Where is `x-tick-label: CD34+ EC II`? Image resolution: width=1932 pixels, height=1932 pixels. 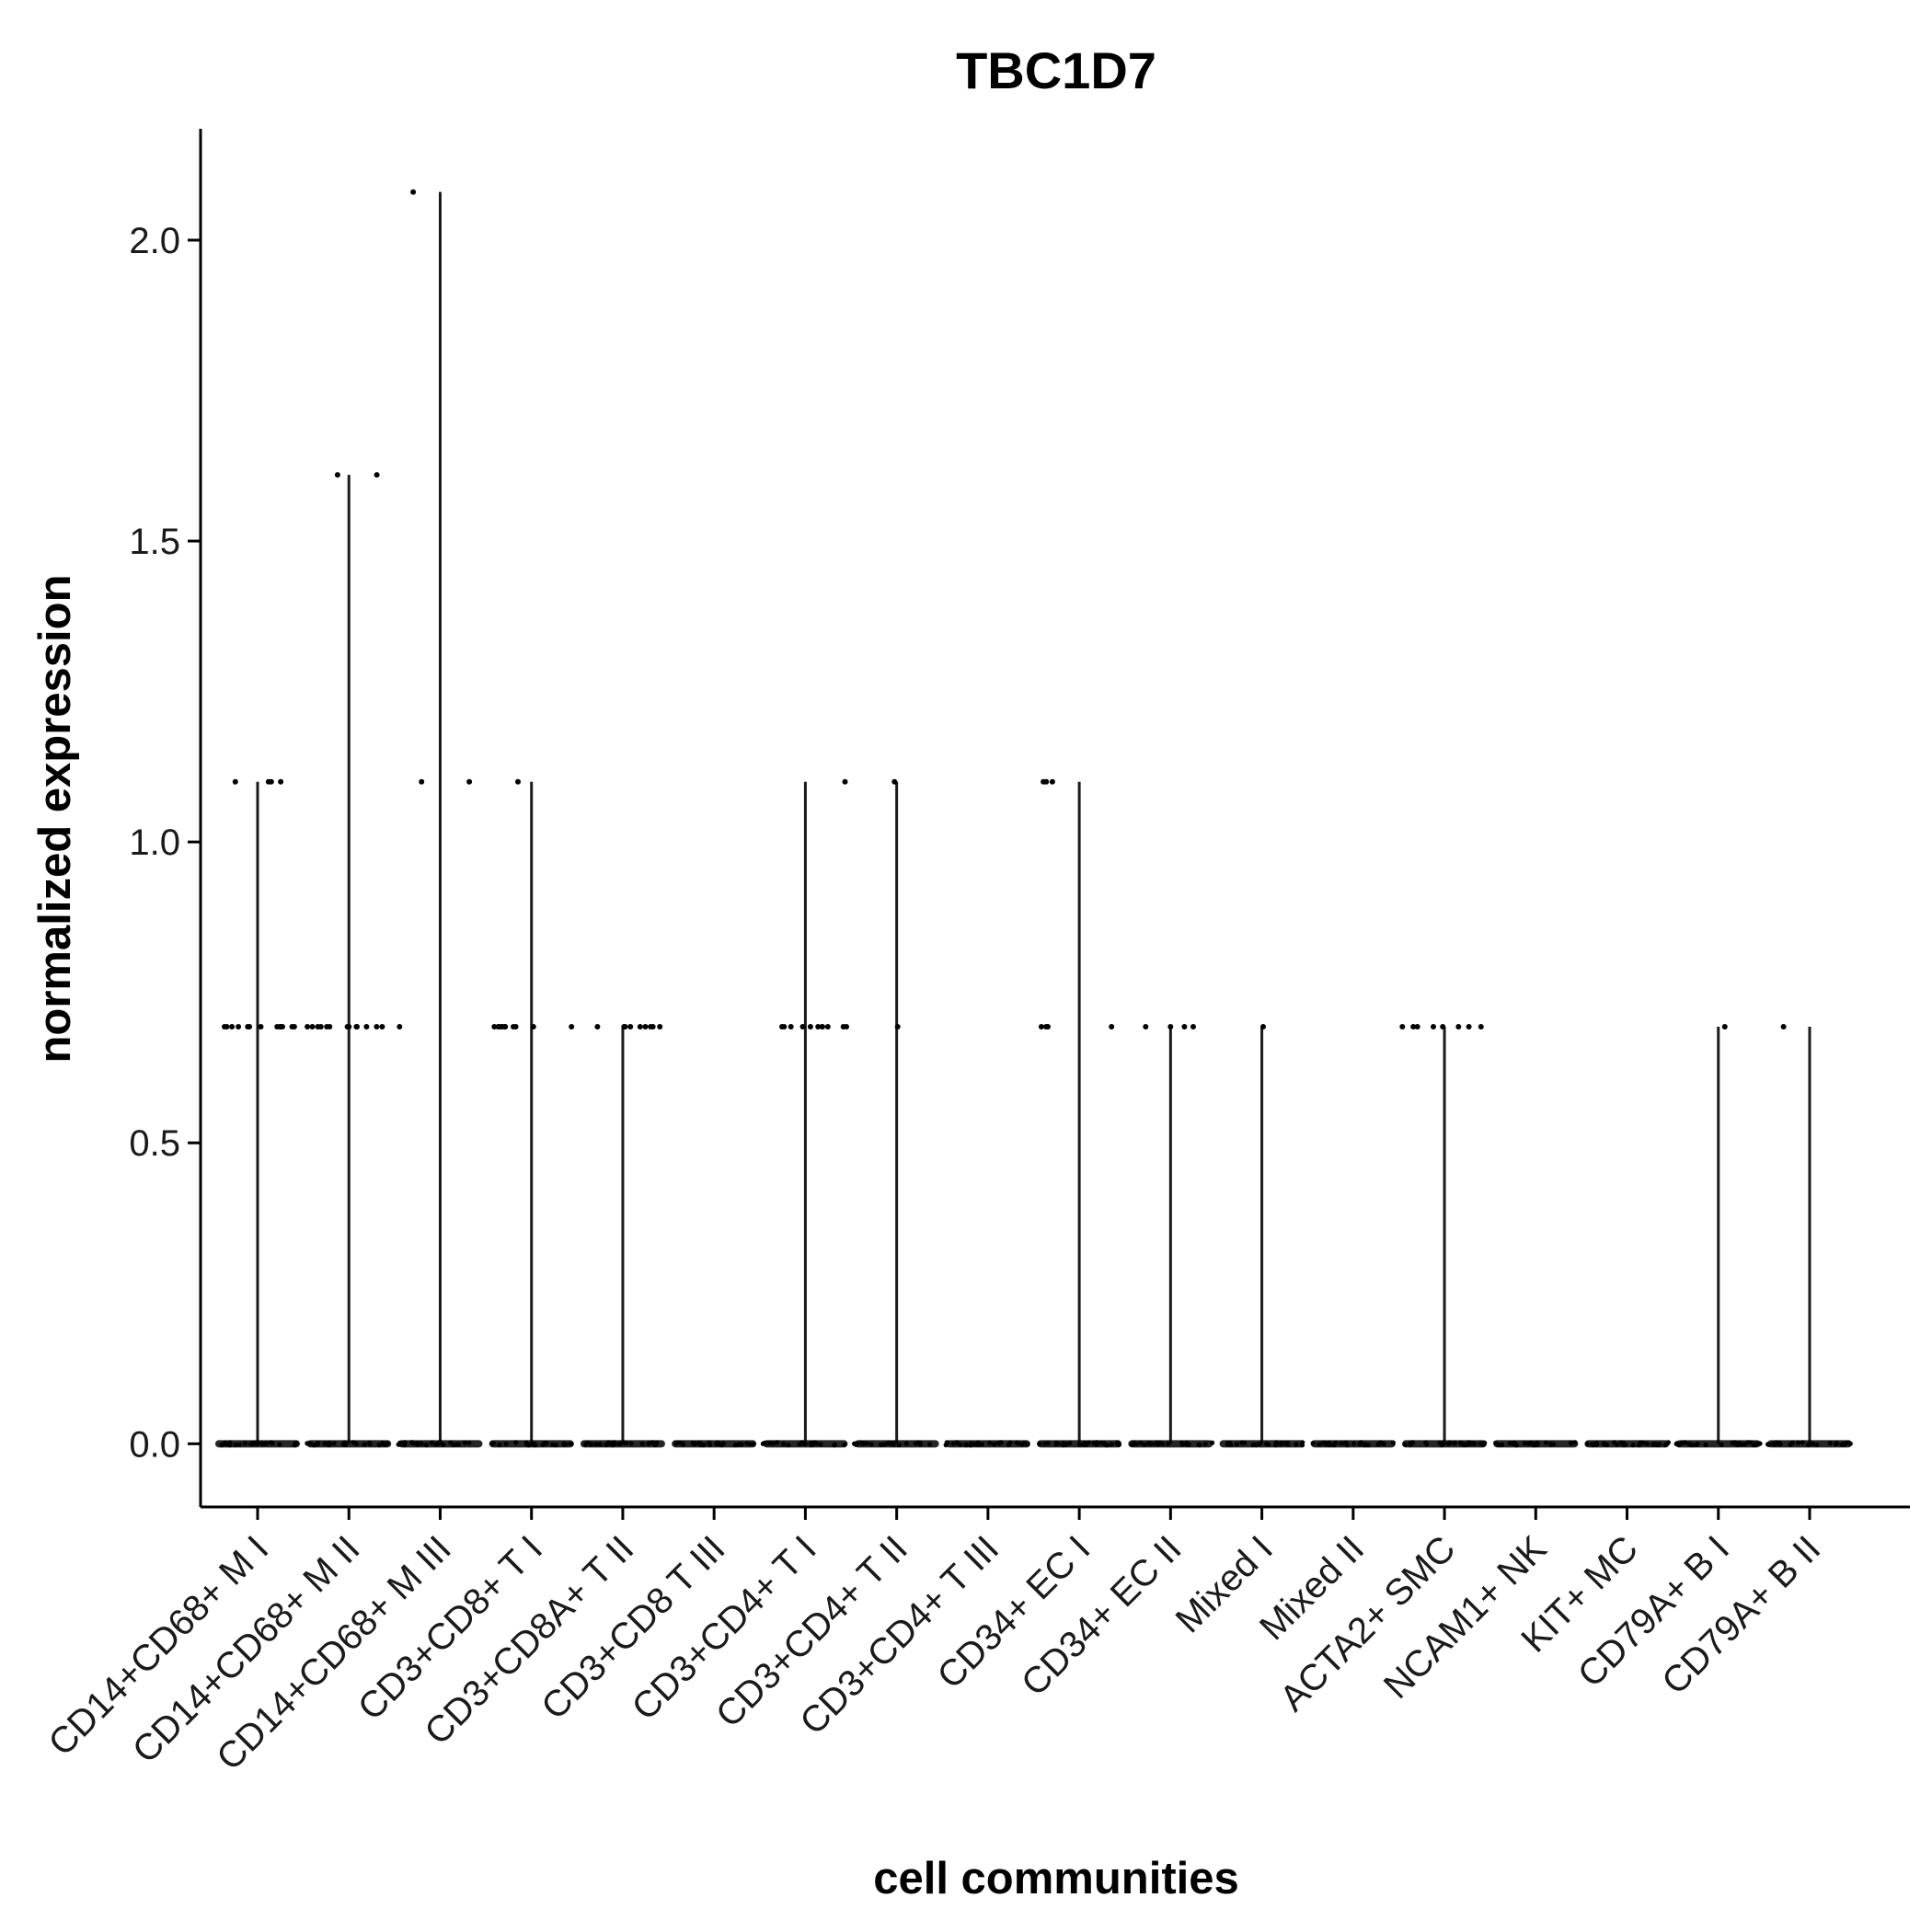
x-tick-label: CD34+ EC II is located at coordinates (1102, 1616).